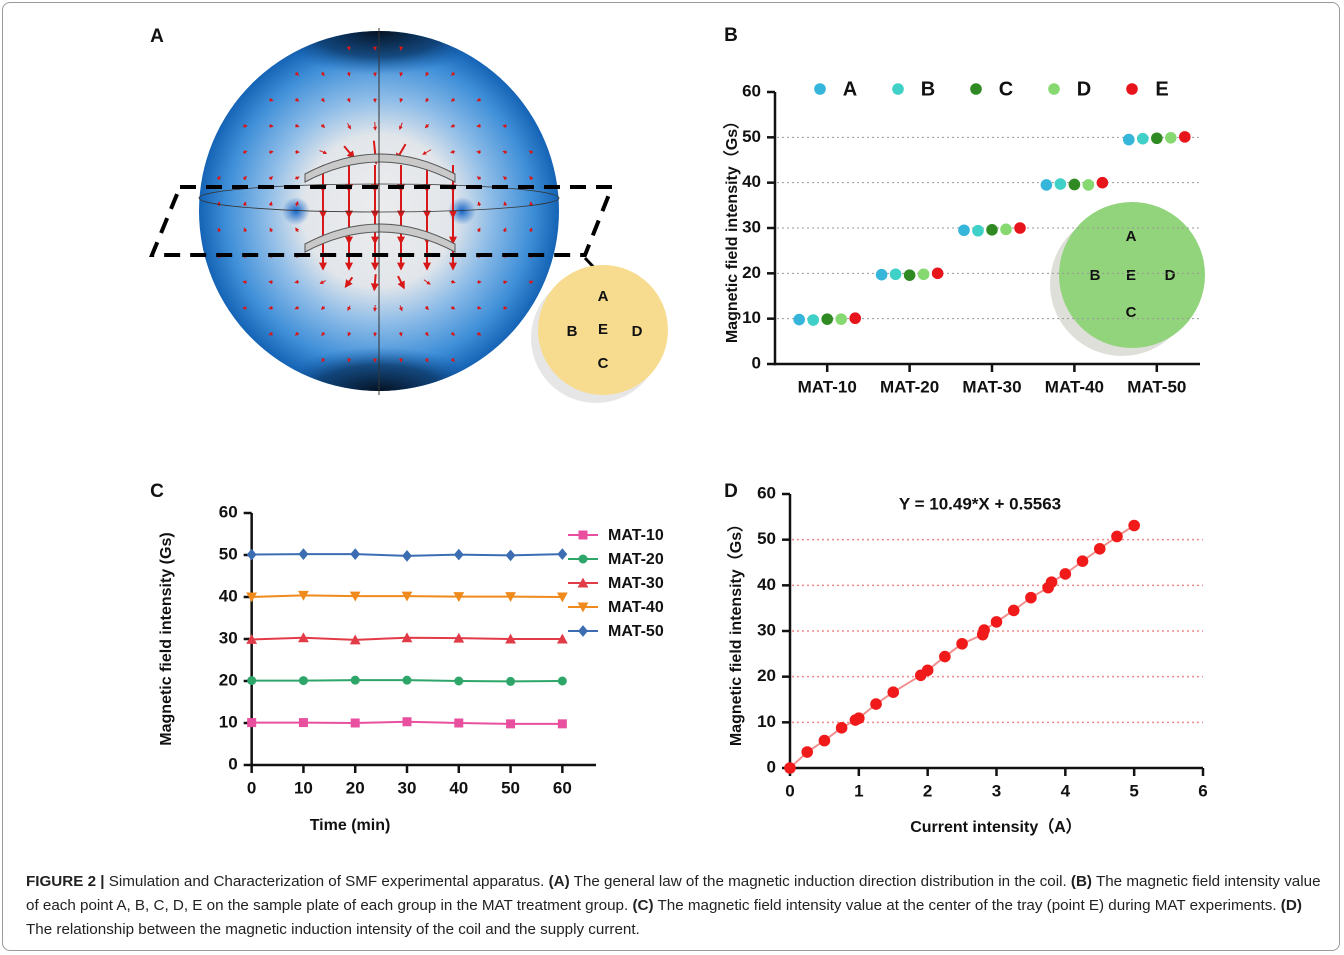 The image size is (1344, 955). Describe the element at coordinates (228, 595) in the screenshot. I see `y-tick-label: 40` at that location.